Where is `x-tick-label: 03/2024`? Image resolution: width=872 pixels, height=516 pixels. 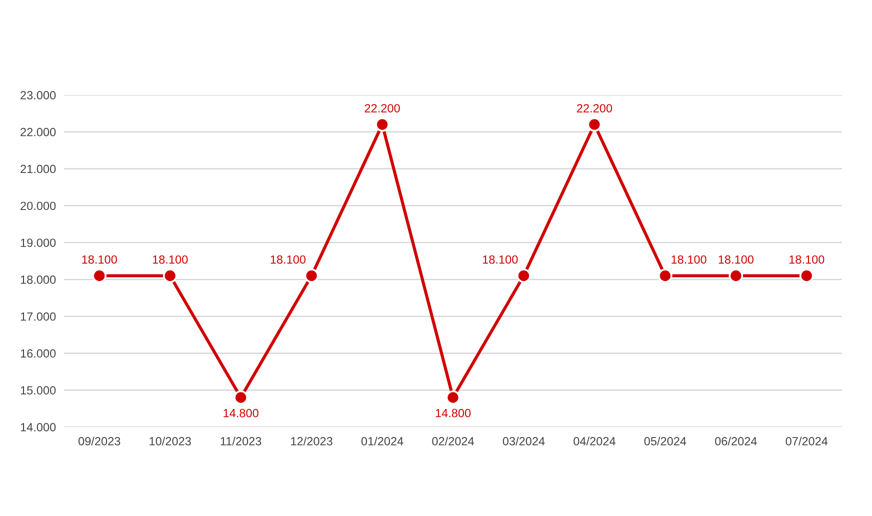
x-tick-label: 03/2024 is located at coordinates (523, 441).